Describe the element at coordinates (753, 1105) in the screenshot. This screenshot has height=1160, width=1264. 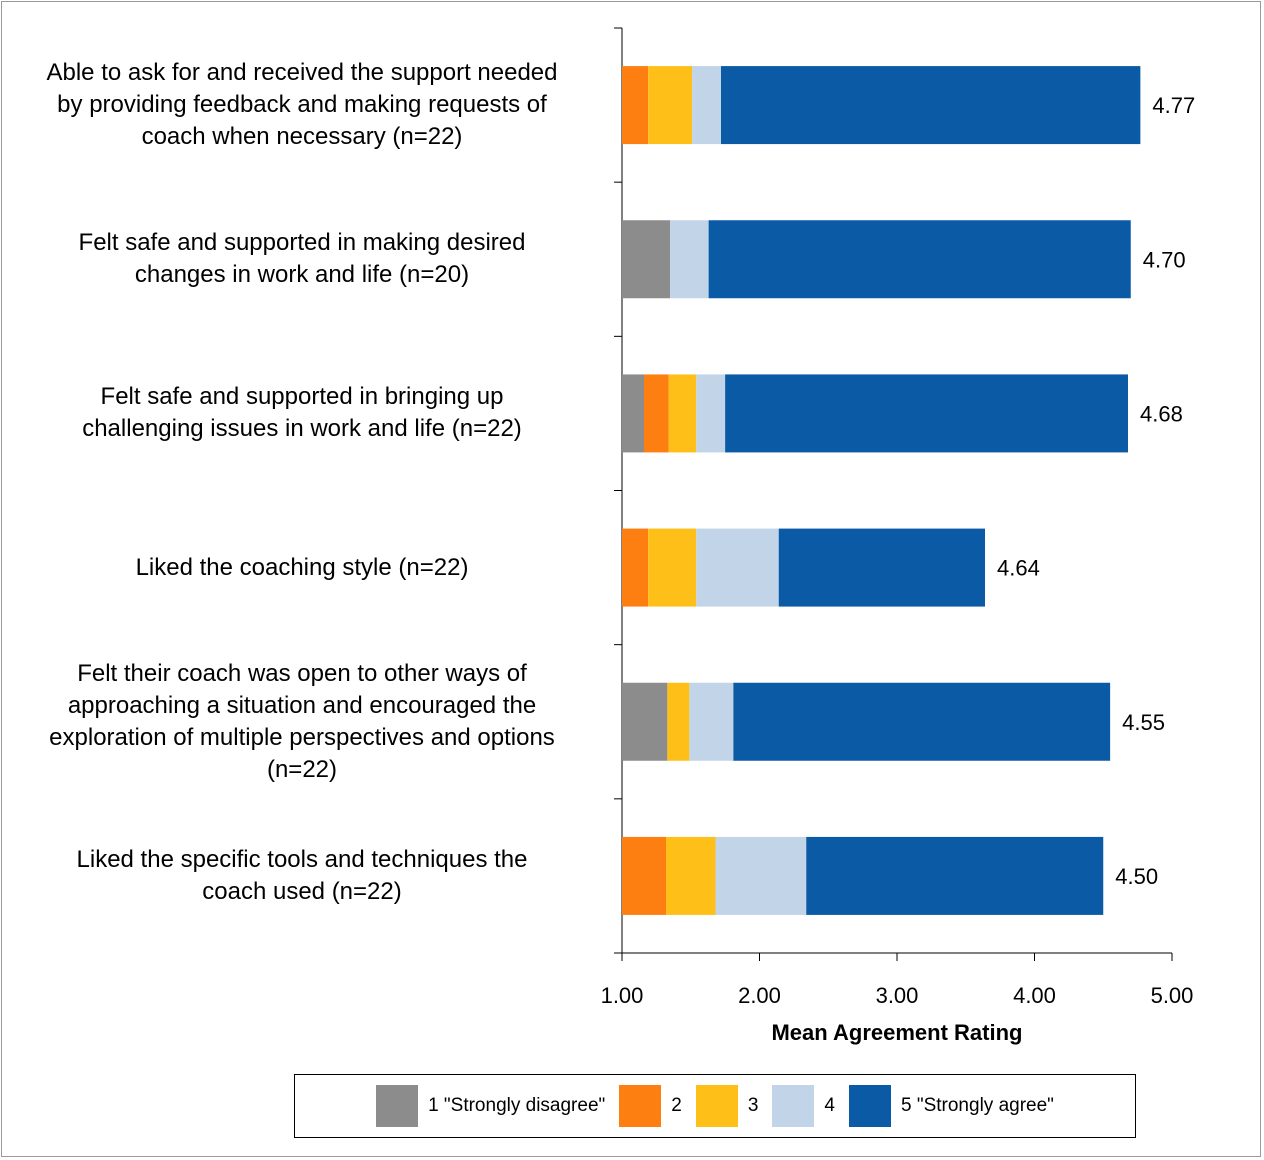
I see `legend-label: 3` at that location.